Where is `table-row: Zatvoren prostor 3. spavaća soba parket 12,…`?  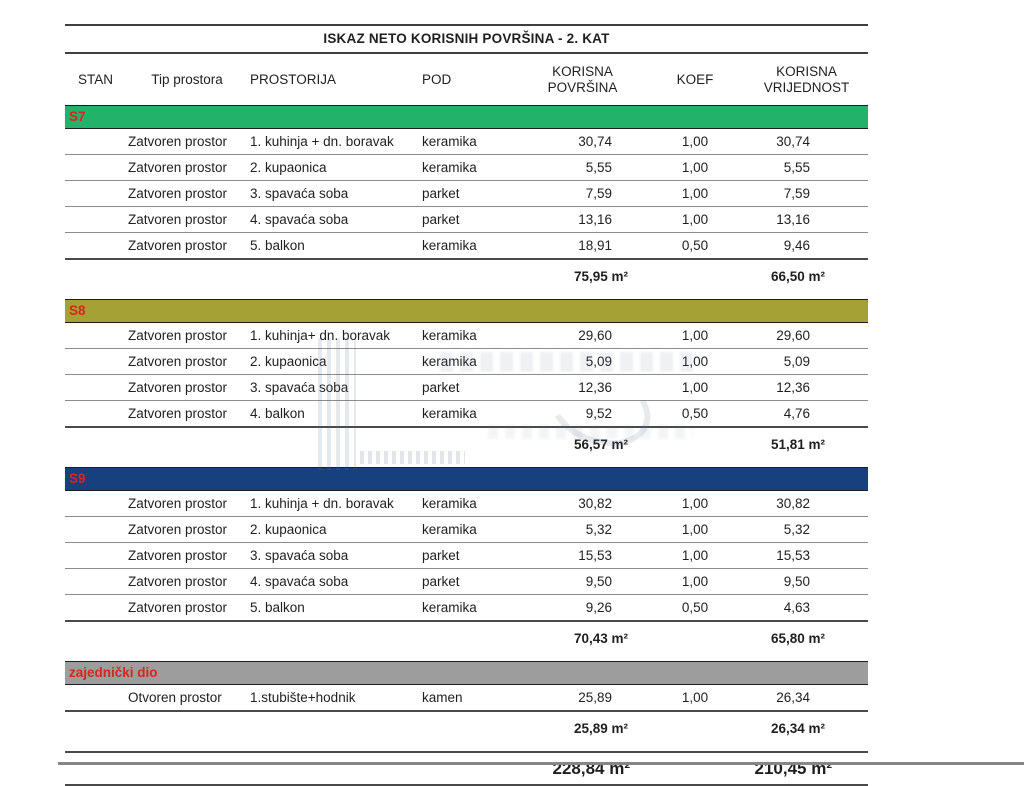
table-row: Zatvoren prostor 3. spavaća soba parket 12,… is located at coordinates (466, 388).